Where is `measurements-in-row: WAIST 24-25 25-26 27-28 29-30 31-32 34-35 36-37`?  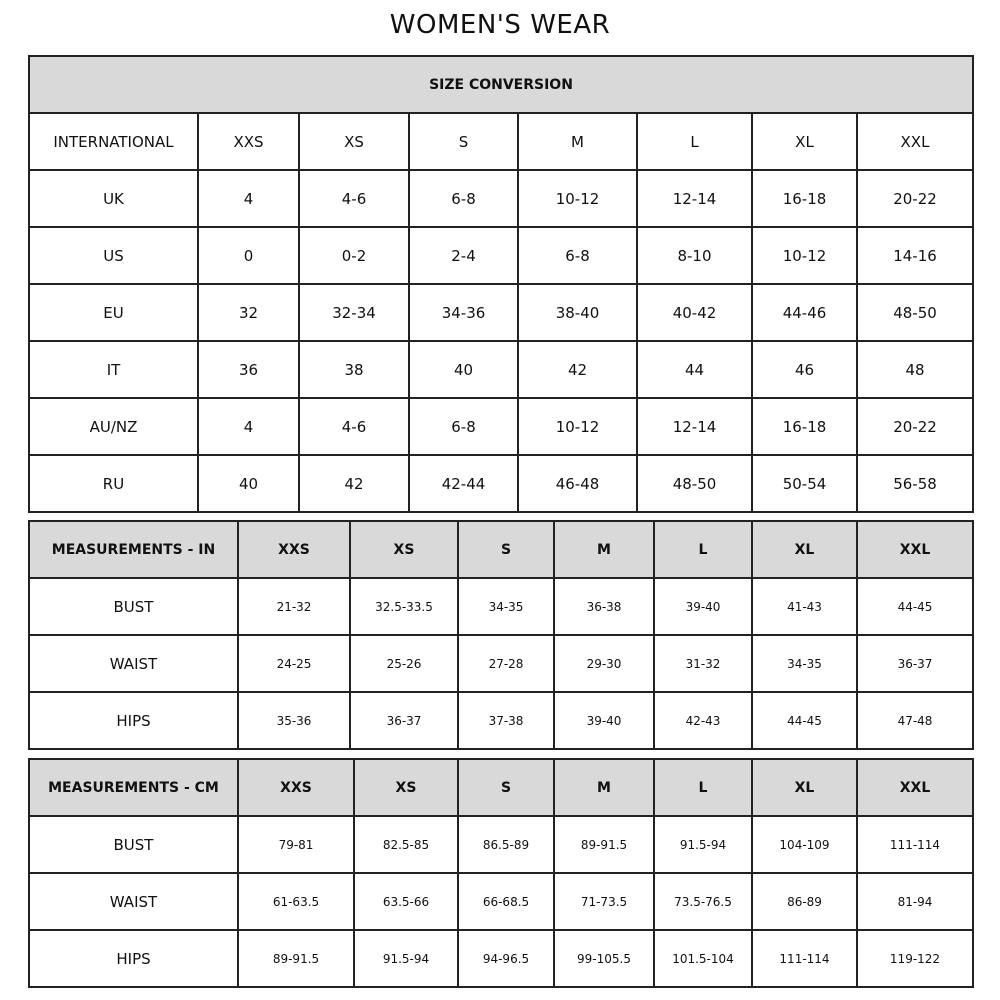 measurements-in-row: WAIST 24-25 25-26 27-28 29-30 31-32 34-35 36-37 is located at coordinates (501, 663).